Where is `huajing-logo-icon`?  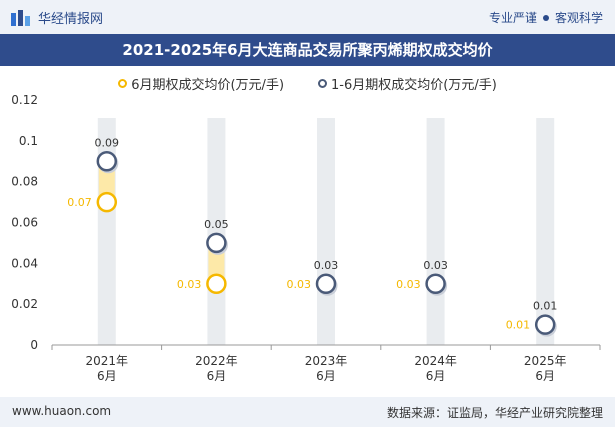 huajing-logo-icon is located at coordinates (20, 17).